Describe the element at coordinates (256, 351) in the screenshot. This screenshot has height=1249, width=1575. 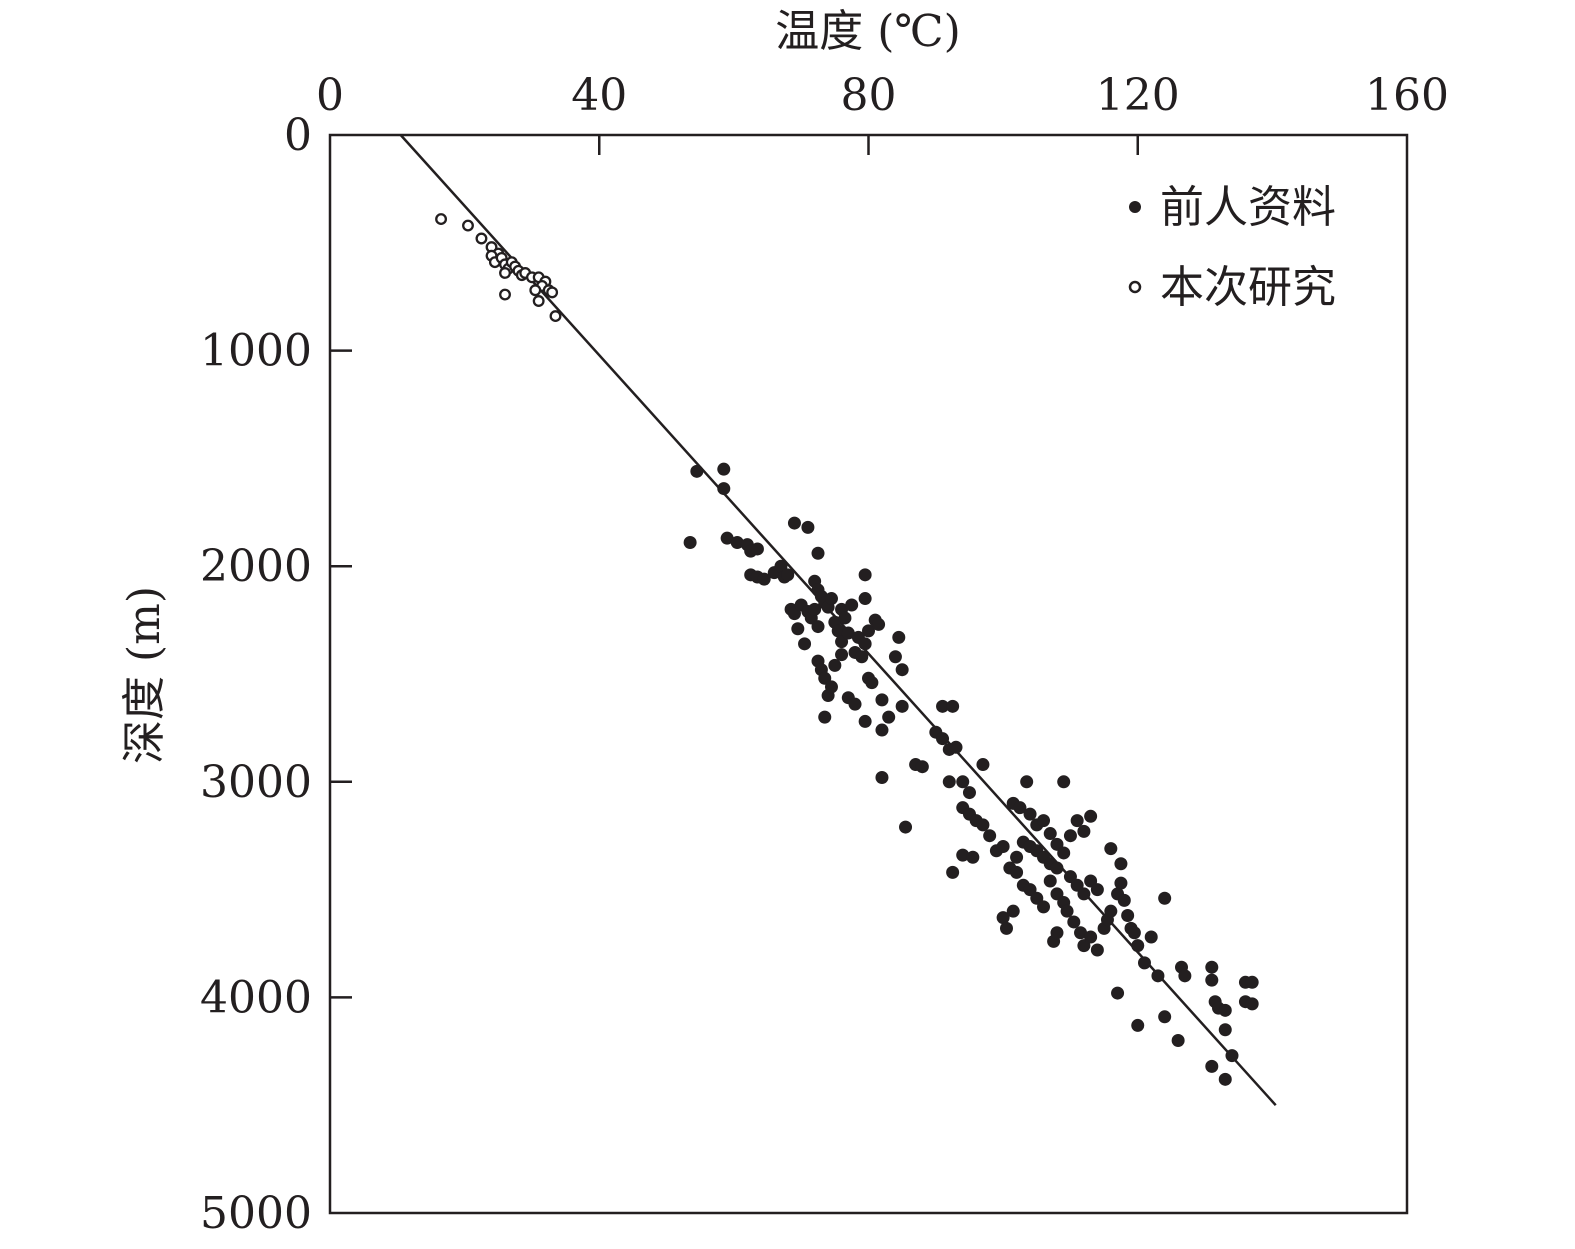
I see `y-tick-label: 1000` at that location.